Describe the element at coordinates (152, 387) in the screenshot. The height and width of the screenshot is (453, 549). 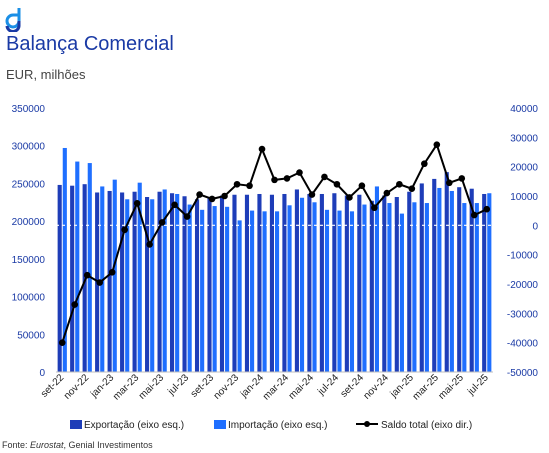
I see `x-axis-tick-label: mai-23` at that location.